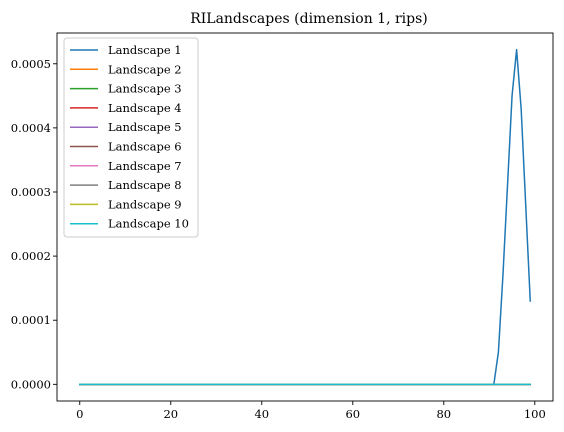 The width and height of the screenshot is (564, 432). I want to click on y-tick-label: 0.0003, so click(31, 192).